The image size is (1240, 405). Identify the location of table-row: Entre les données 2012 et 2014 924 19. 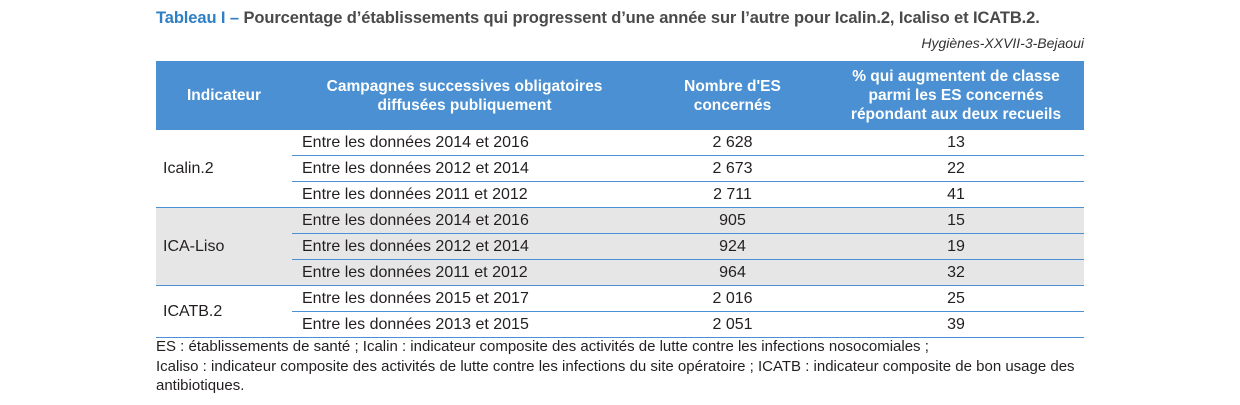
(620, 246).